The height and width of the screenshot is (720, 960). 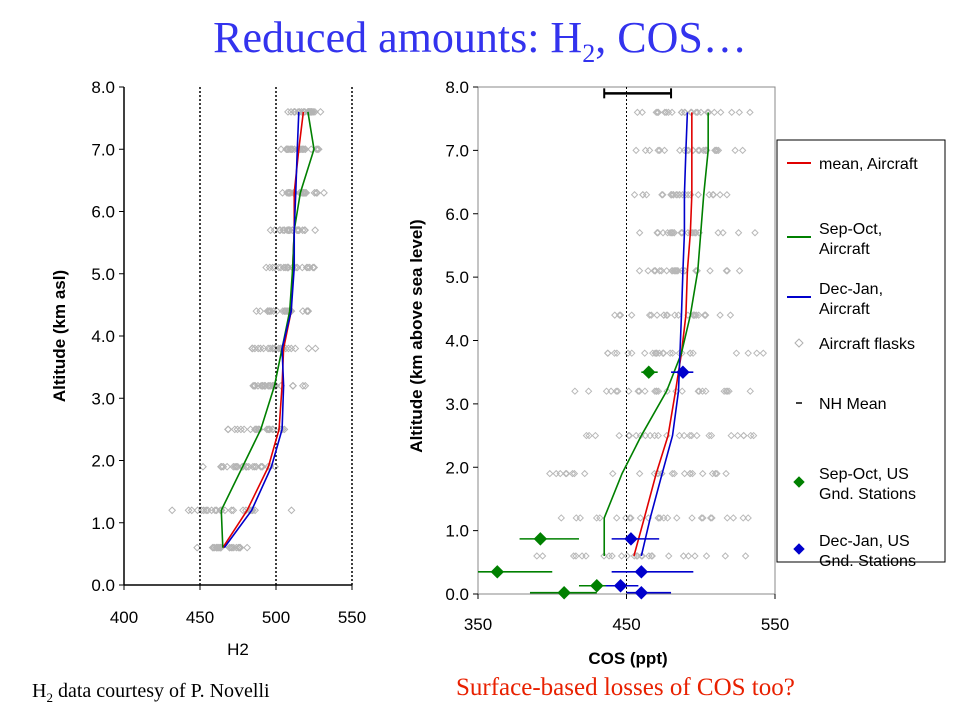 What do you see at coordinates (775, 624) in the screenshot?
I see `cos-x-tick-label: 550` at bounding box center [775, 624].